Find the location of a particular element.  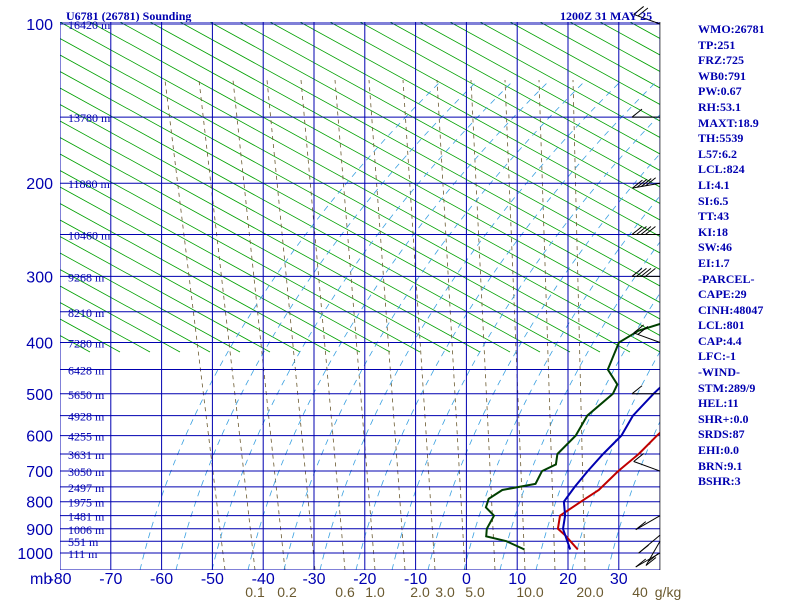

mixing-ratio-label: 3.0 is located at coordinates (445, 592).